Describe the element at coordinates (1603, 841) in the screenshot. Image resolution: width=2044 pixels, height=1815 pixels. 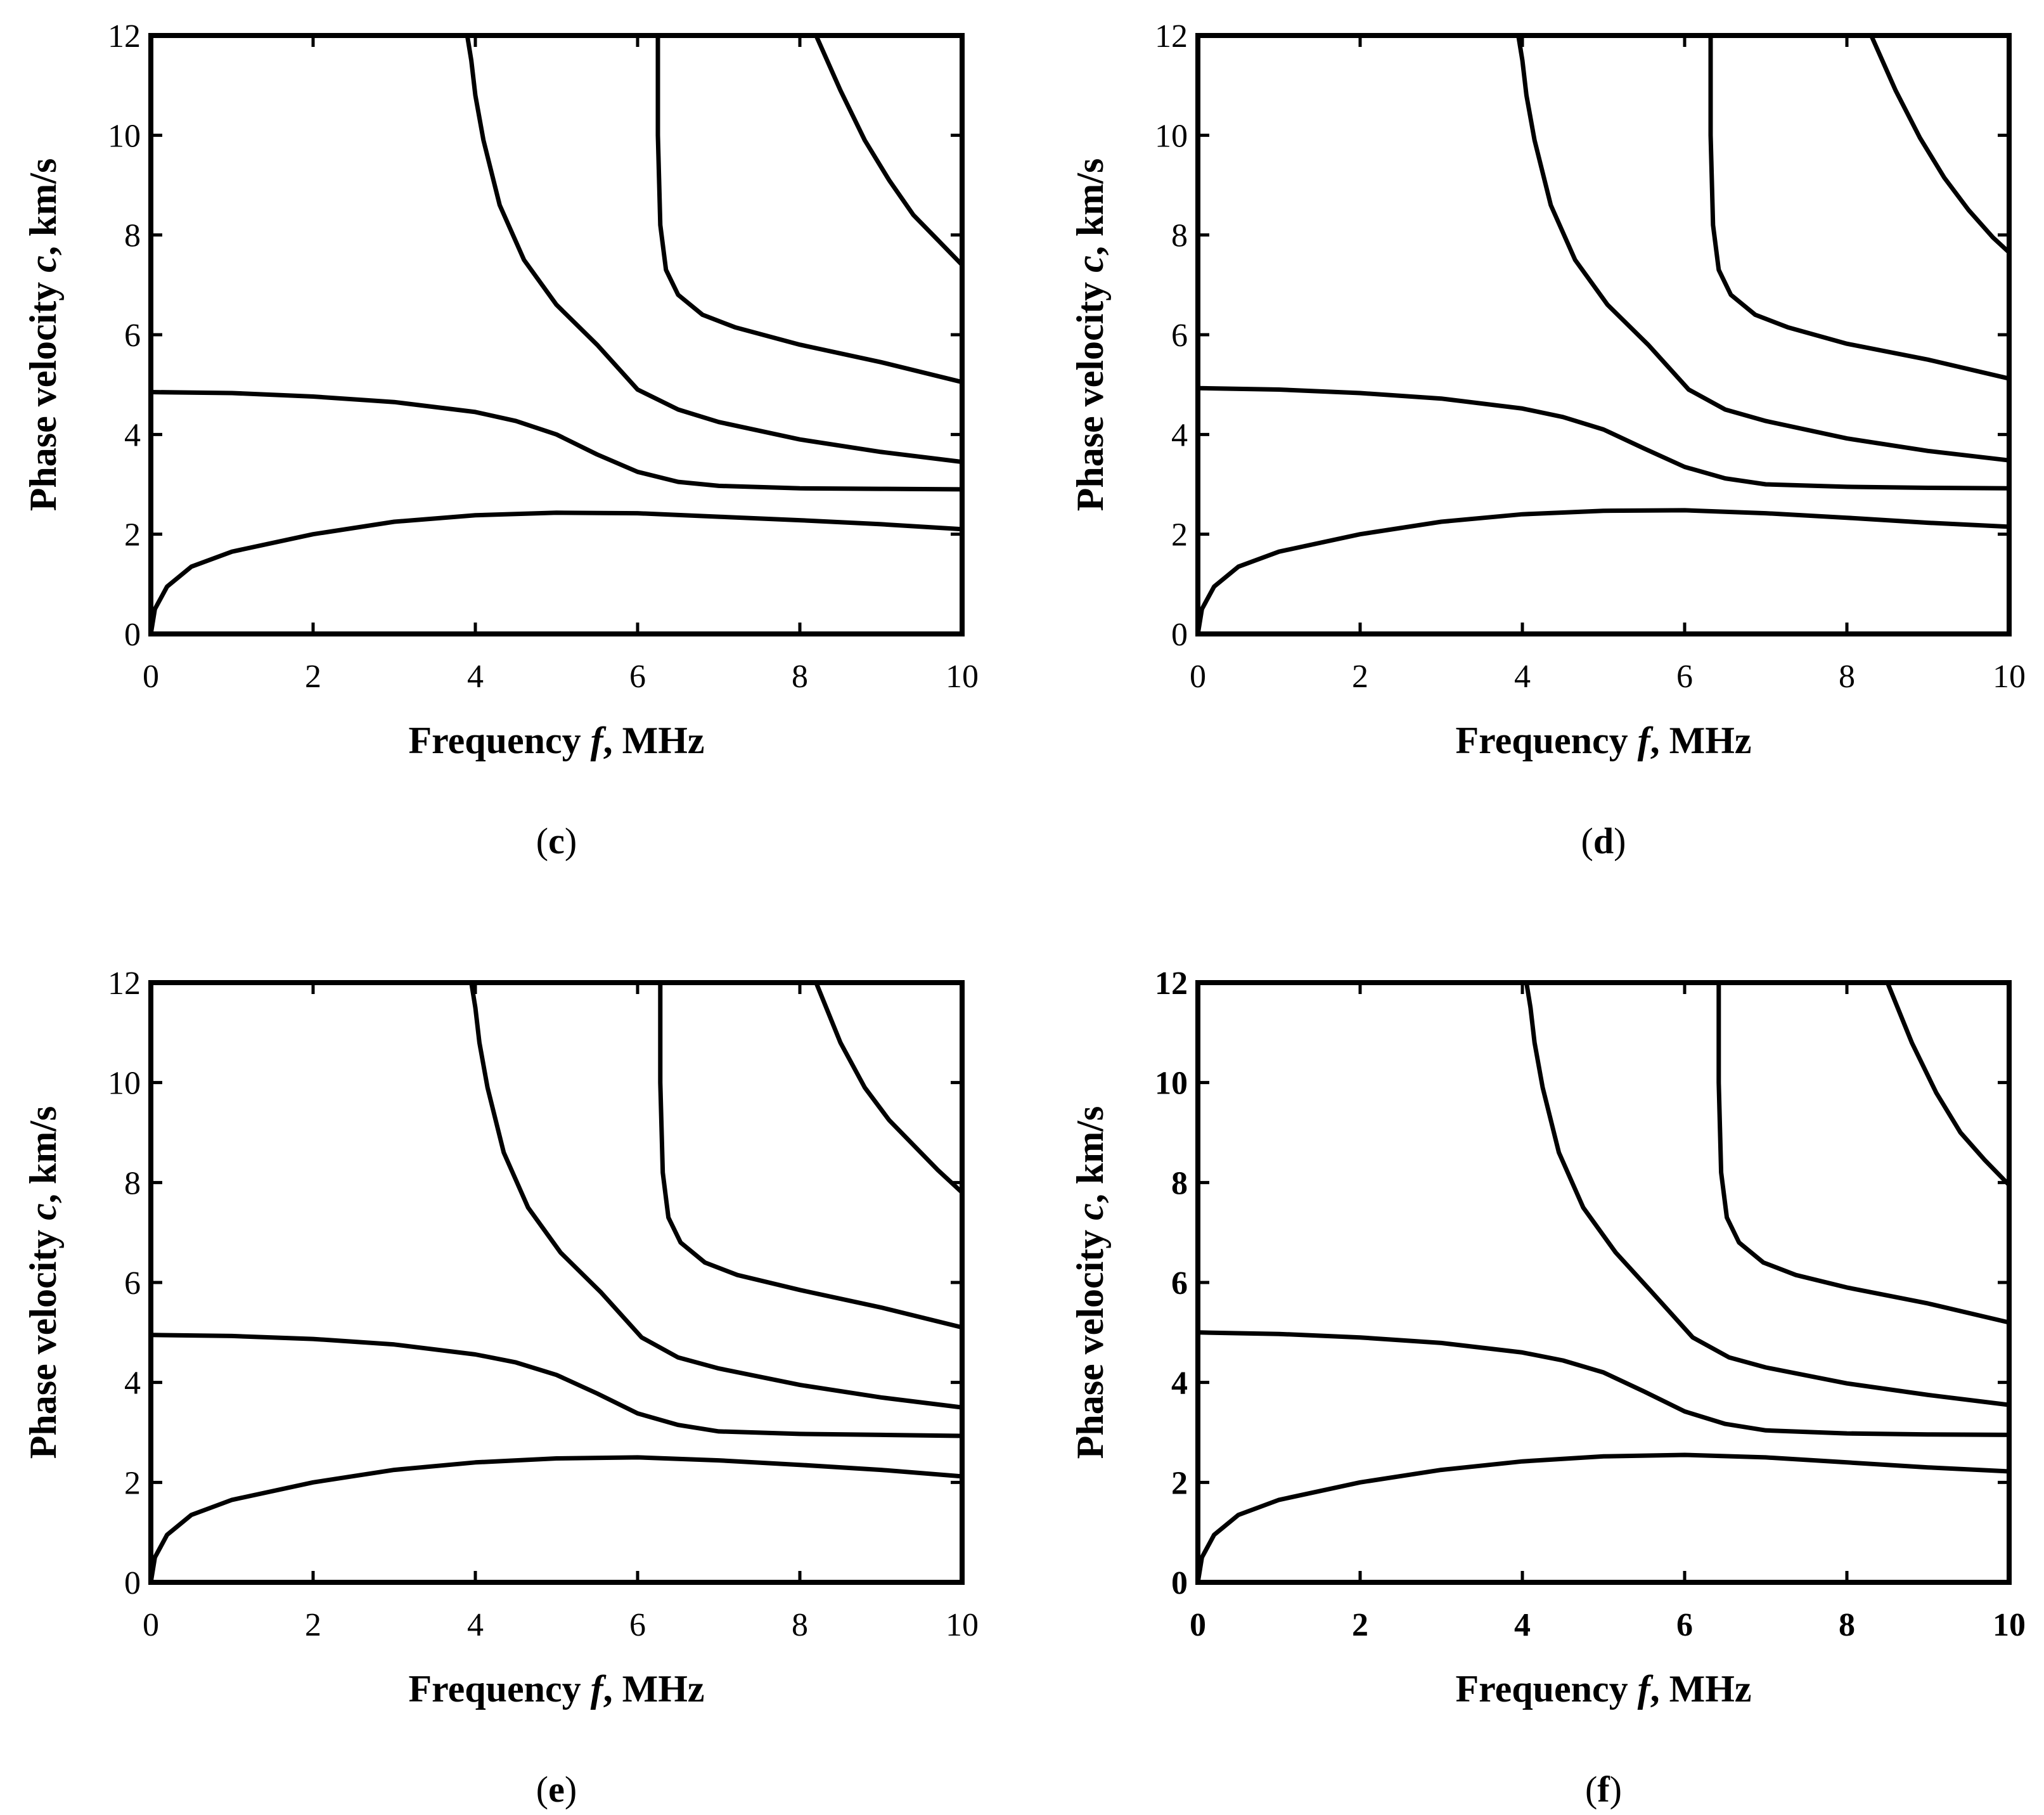
I see `panel-label: (d)` at that location.